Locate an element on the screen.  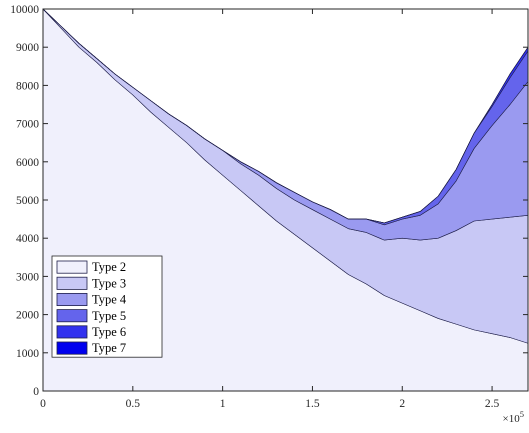
x-tick-label: 1.5 is located at coordinates (312, 404).